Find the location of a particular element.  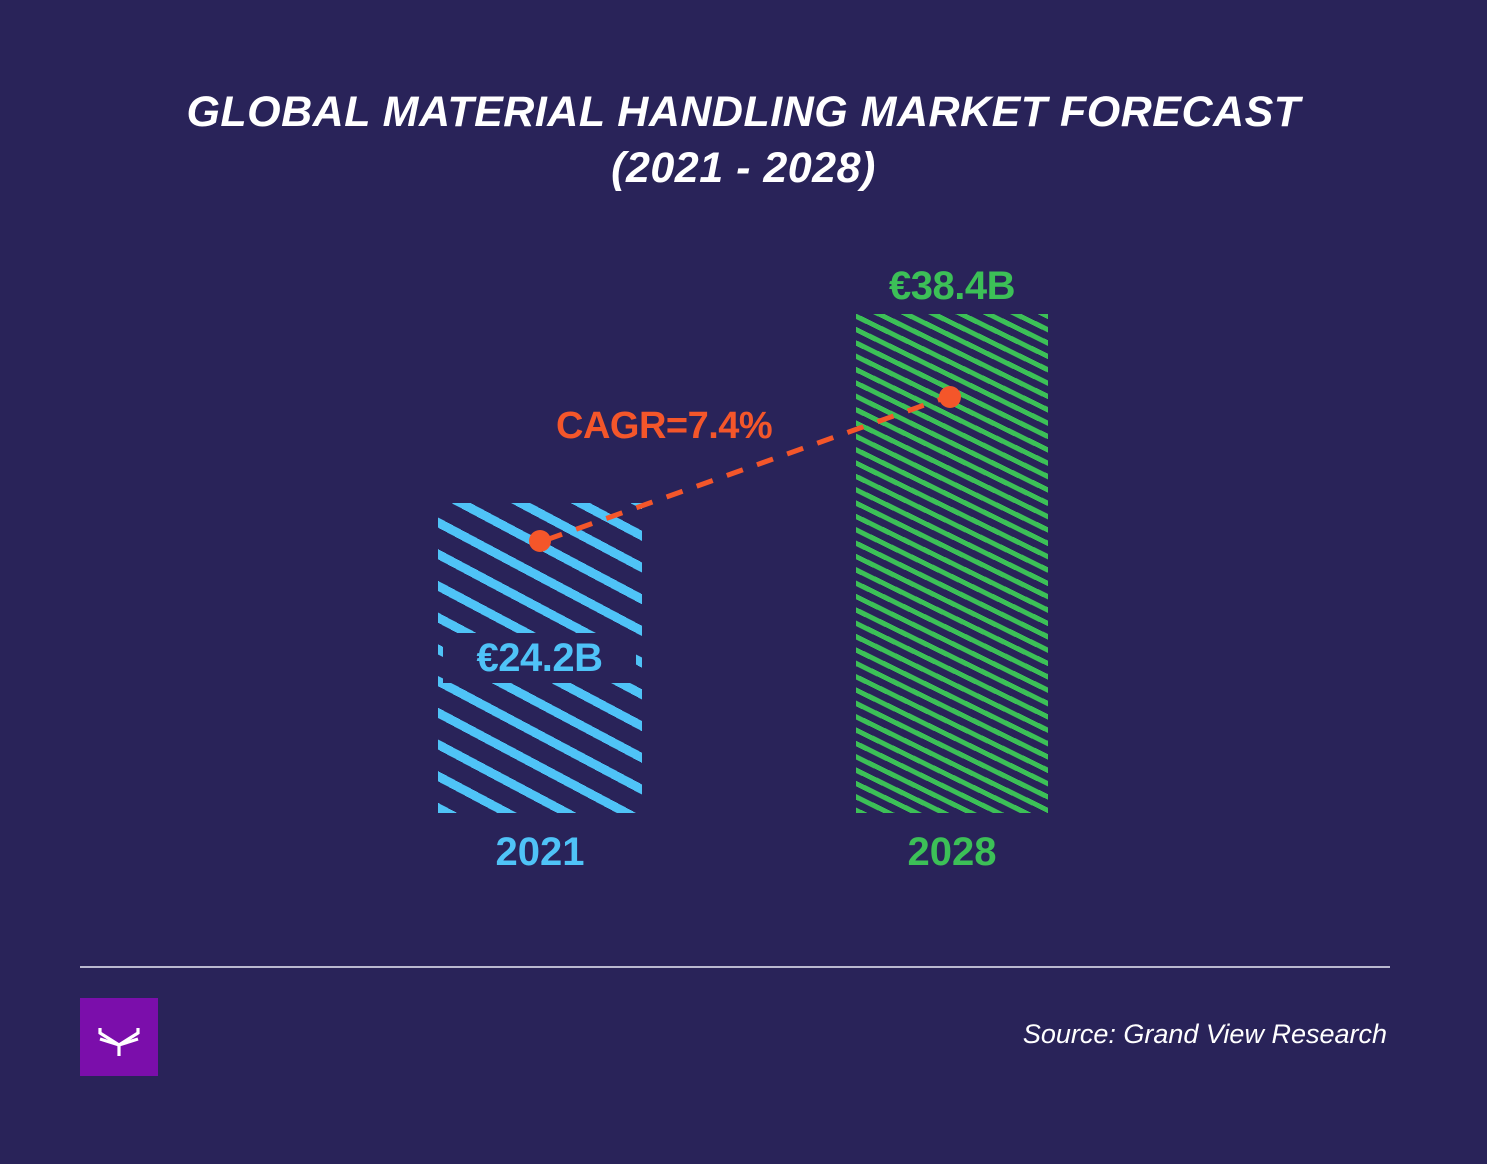

category-label-2028: 2028 is located at coordinates (952, 852).